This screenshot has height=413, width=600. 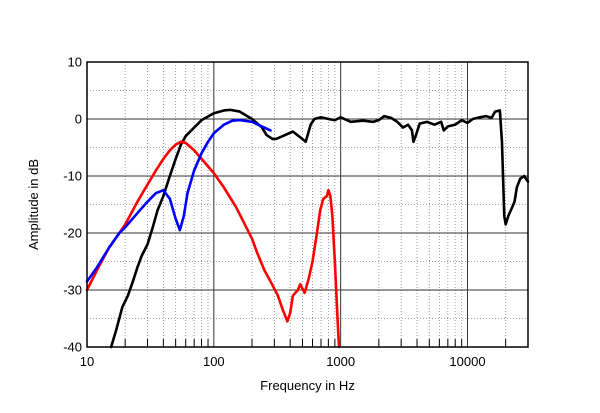 I want to click on y-axis-label: Amplitude in dB, so click(x=33, y=204).